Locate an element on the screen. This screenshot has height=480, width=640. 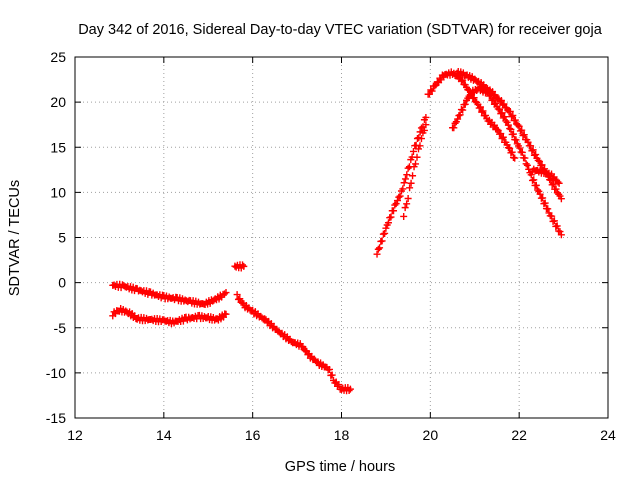
y-axis-label: SDTVAR / TECUs is located at coordinates (15, 238).